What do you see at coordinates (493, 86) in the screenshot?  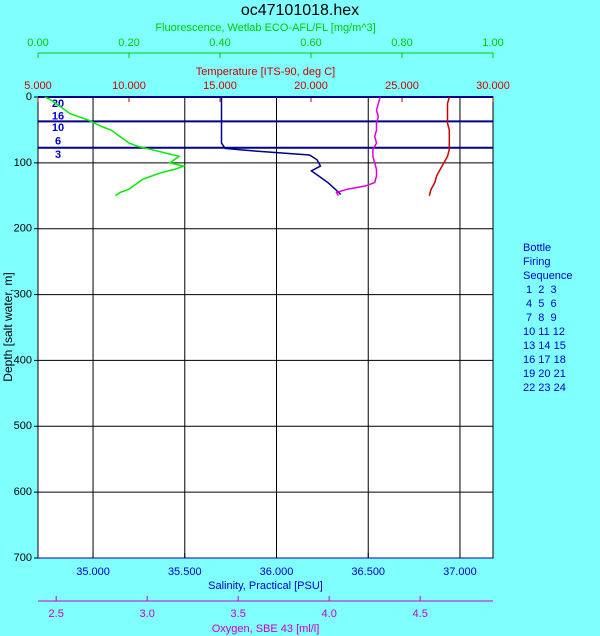 I see `x-tick-label: 30.000` at bounding box center [493, 86].